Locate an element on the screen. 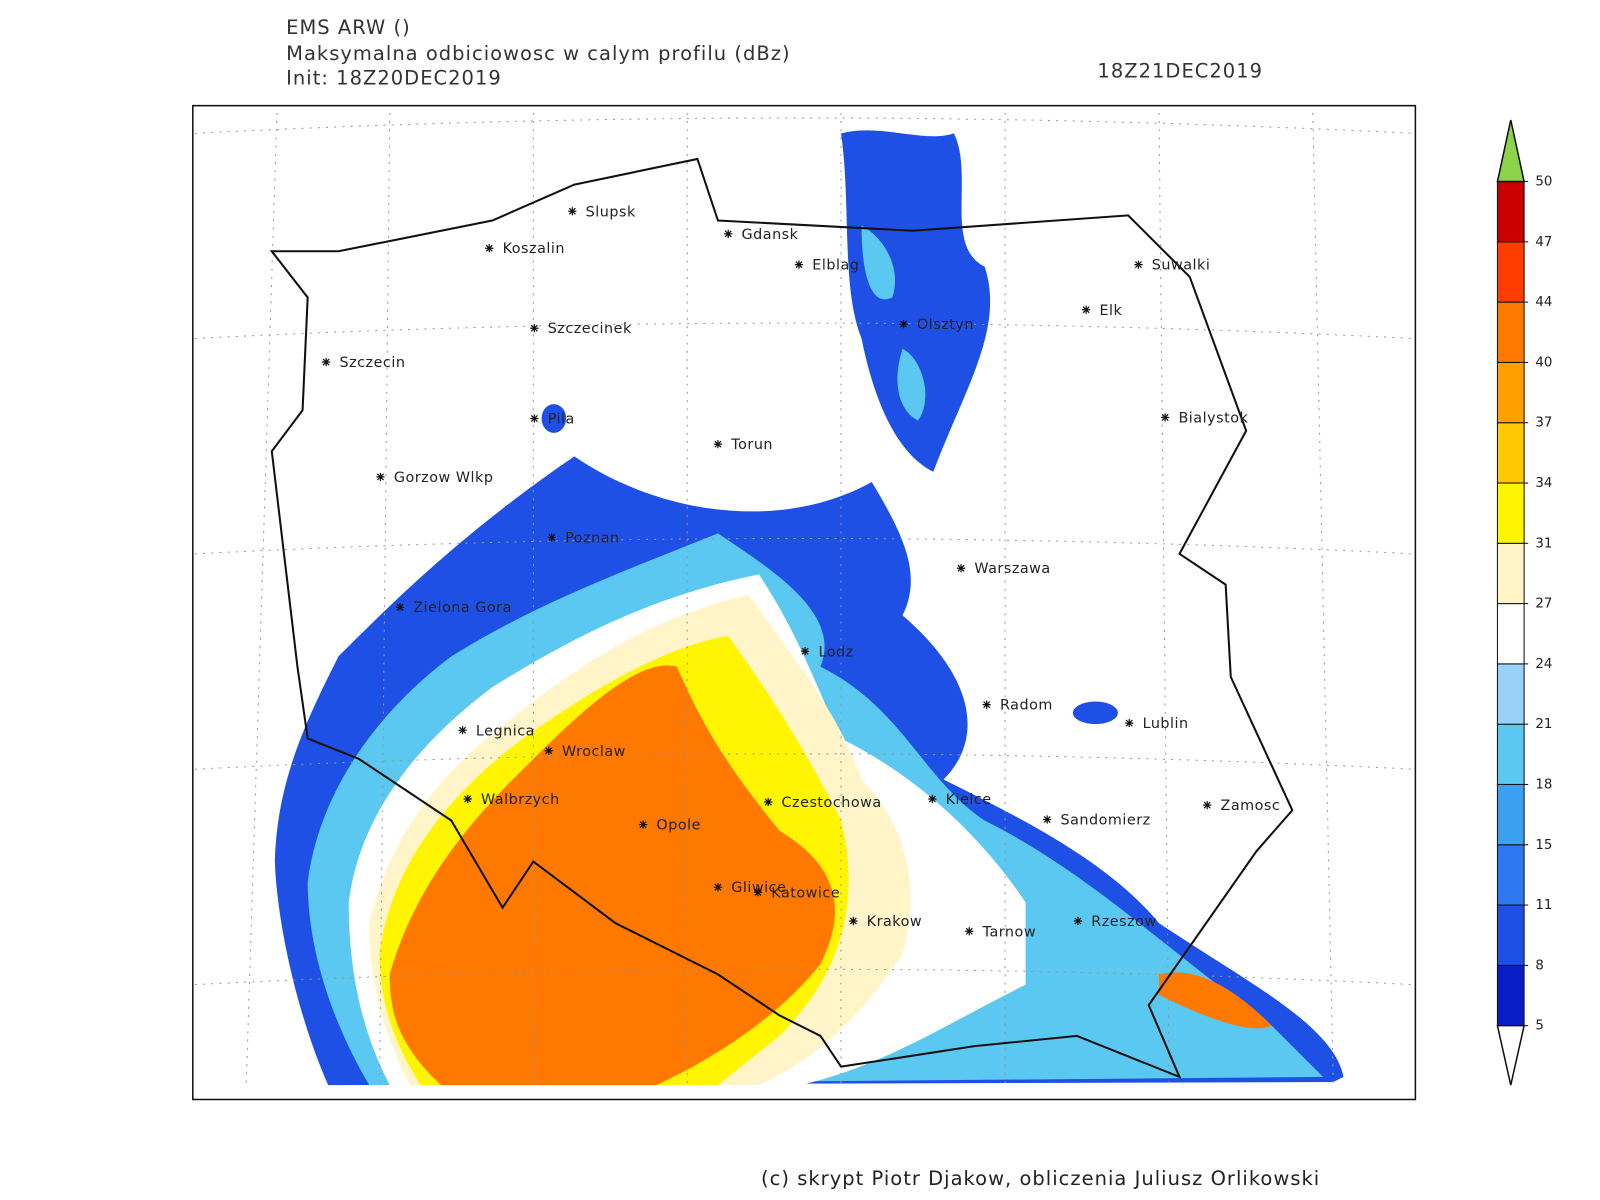 The height and width of the screenshot is (1200, 1600). city-label: Czestochowa is located at coordinates (832, 803).